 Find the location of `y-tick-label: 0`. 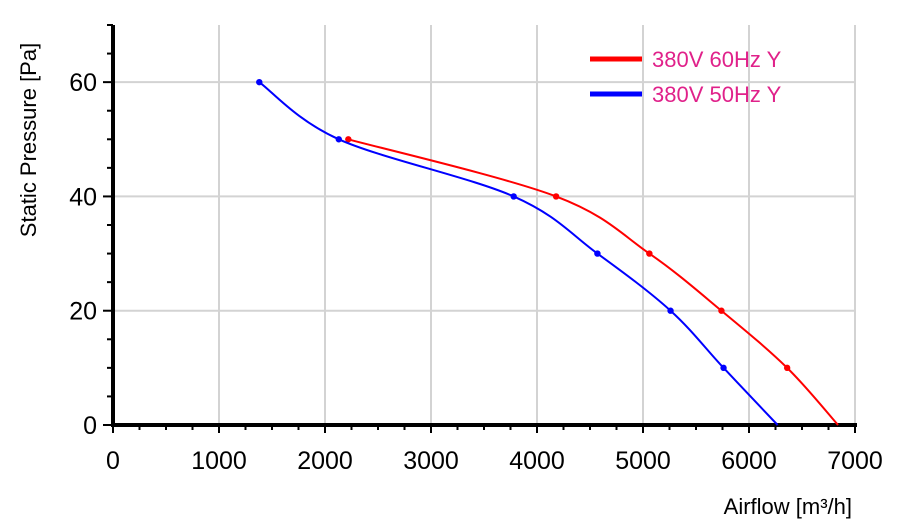

y-tick-label: 0 is located at coordinates (90, 426).